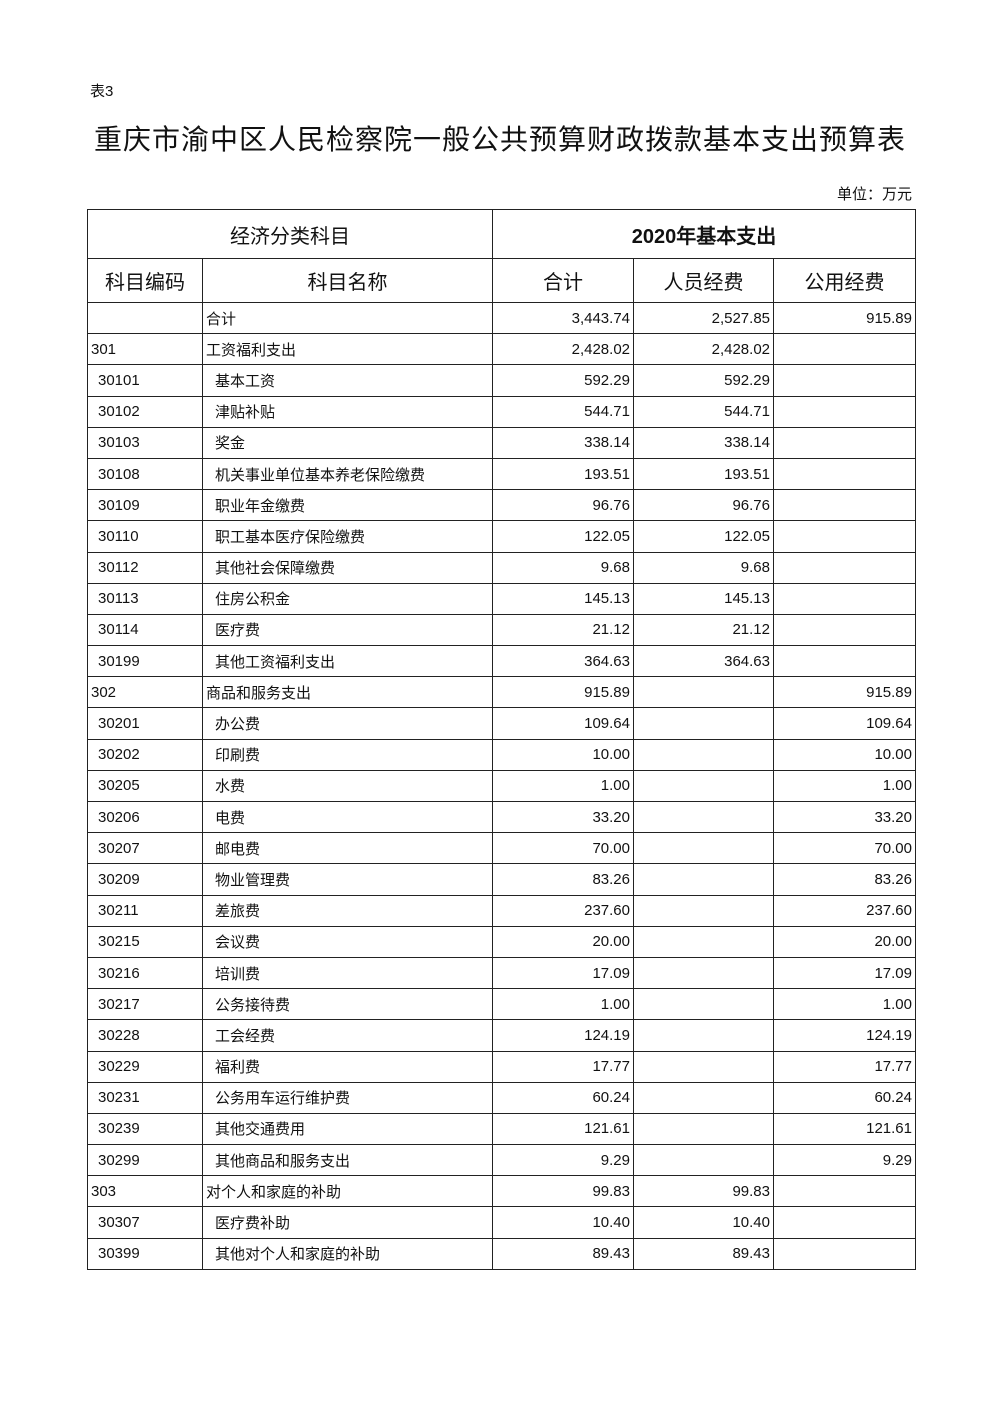 Image resolution: width=1000 pixels, height=1414 pixels. Describe the element at coordinates (703, 1222) in the screenshot. I see `cell-personnel: 10.40` at that location.